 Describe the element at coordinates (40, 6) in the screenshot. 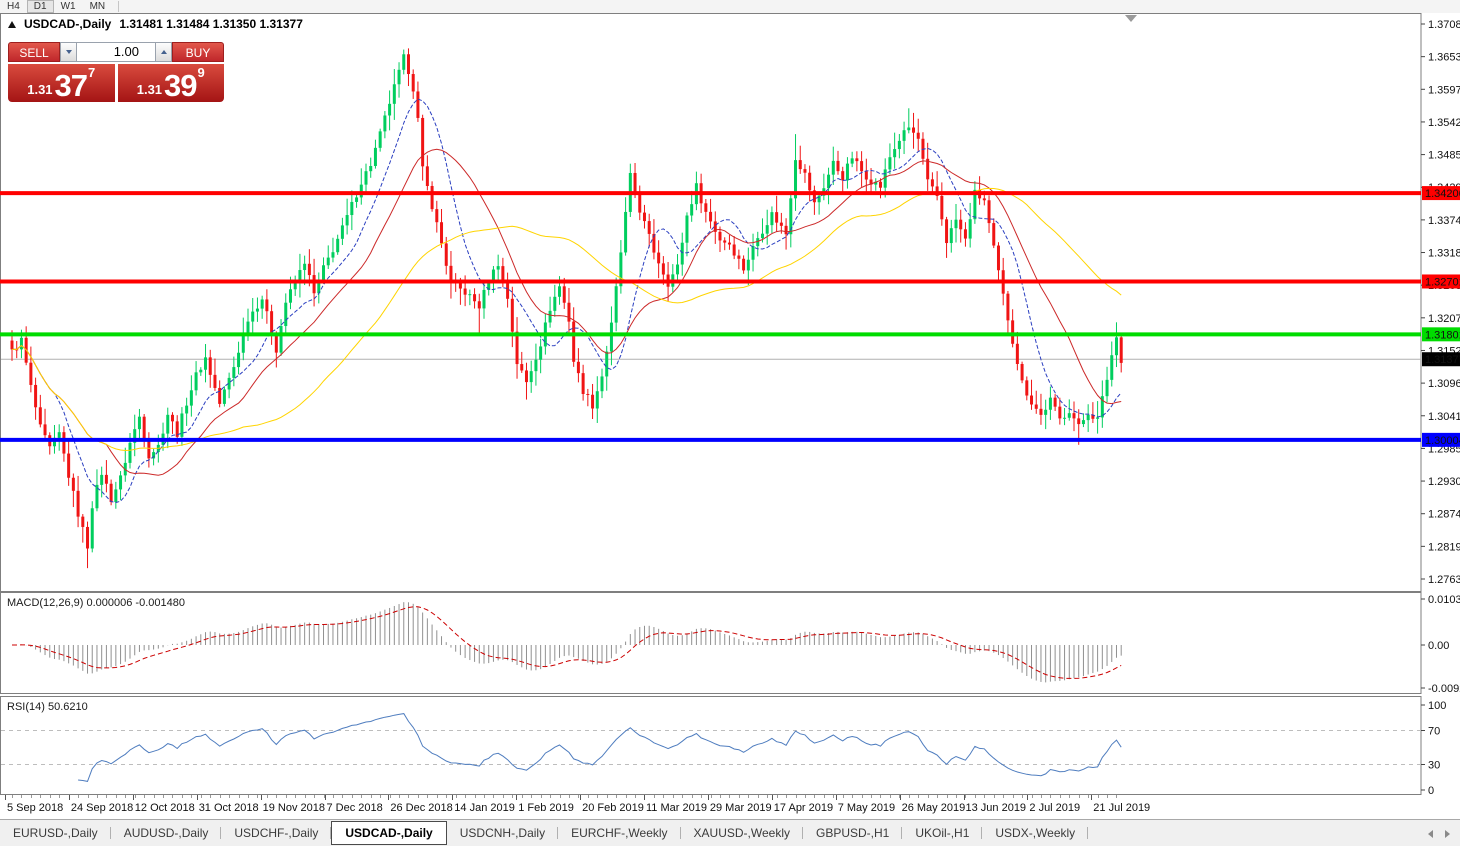

I see `timeframe-d1: D1` at that location.